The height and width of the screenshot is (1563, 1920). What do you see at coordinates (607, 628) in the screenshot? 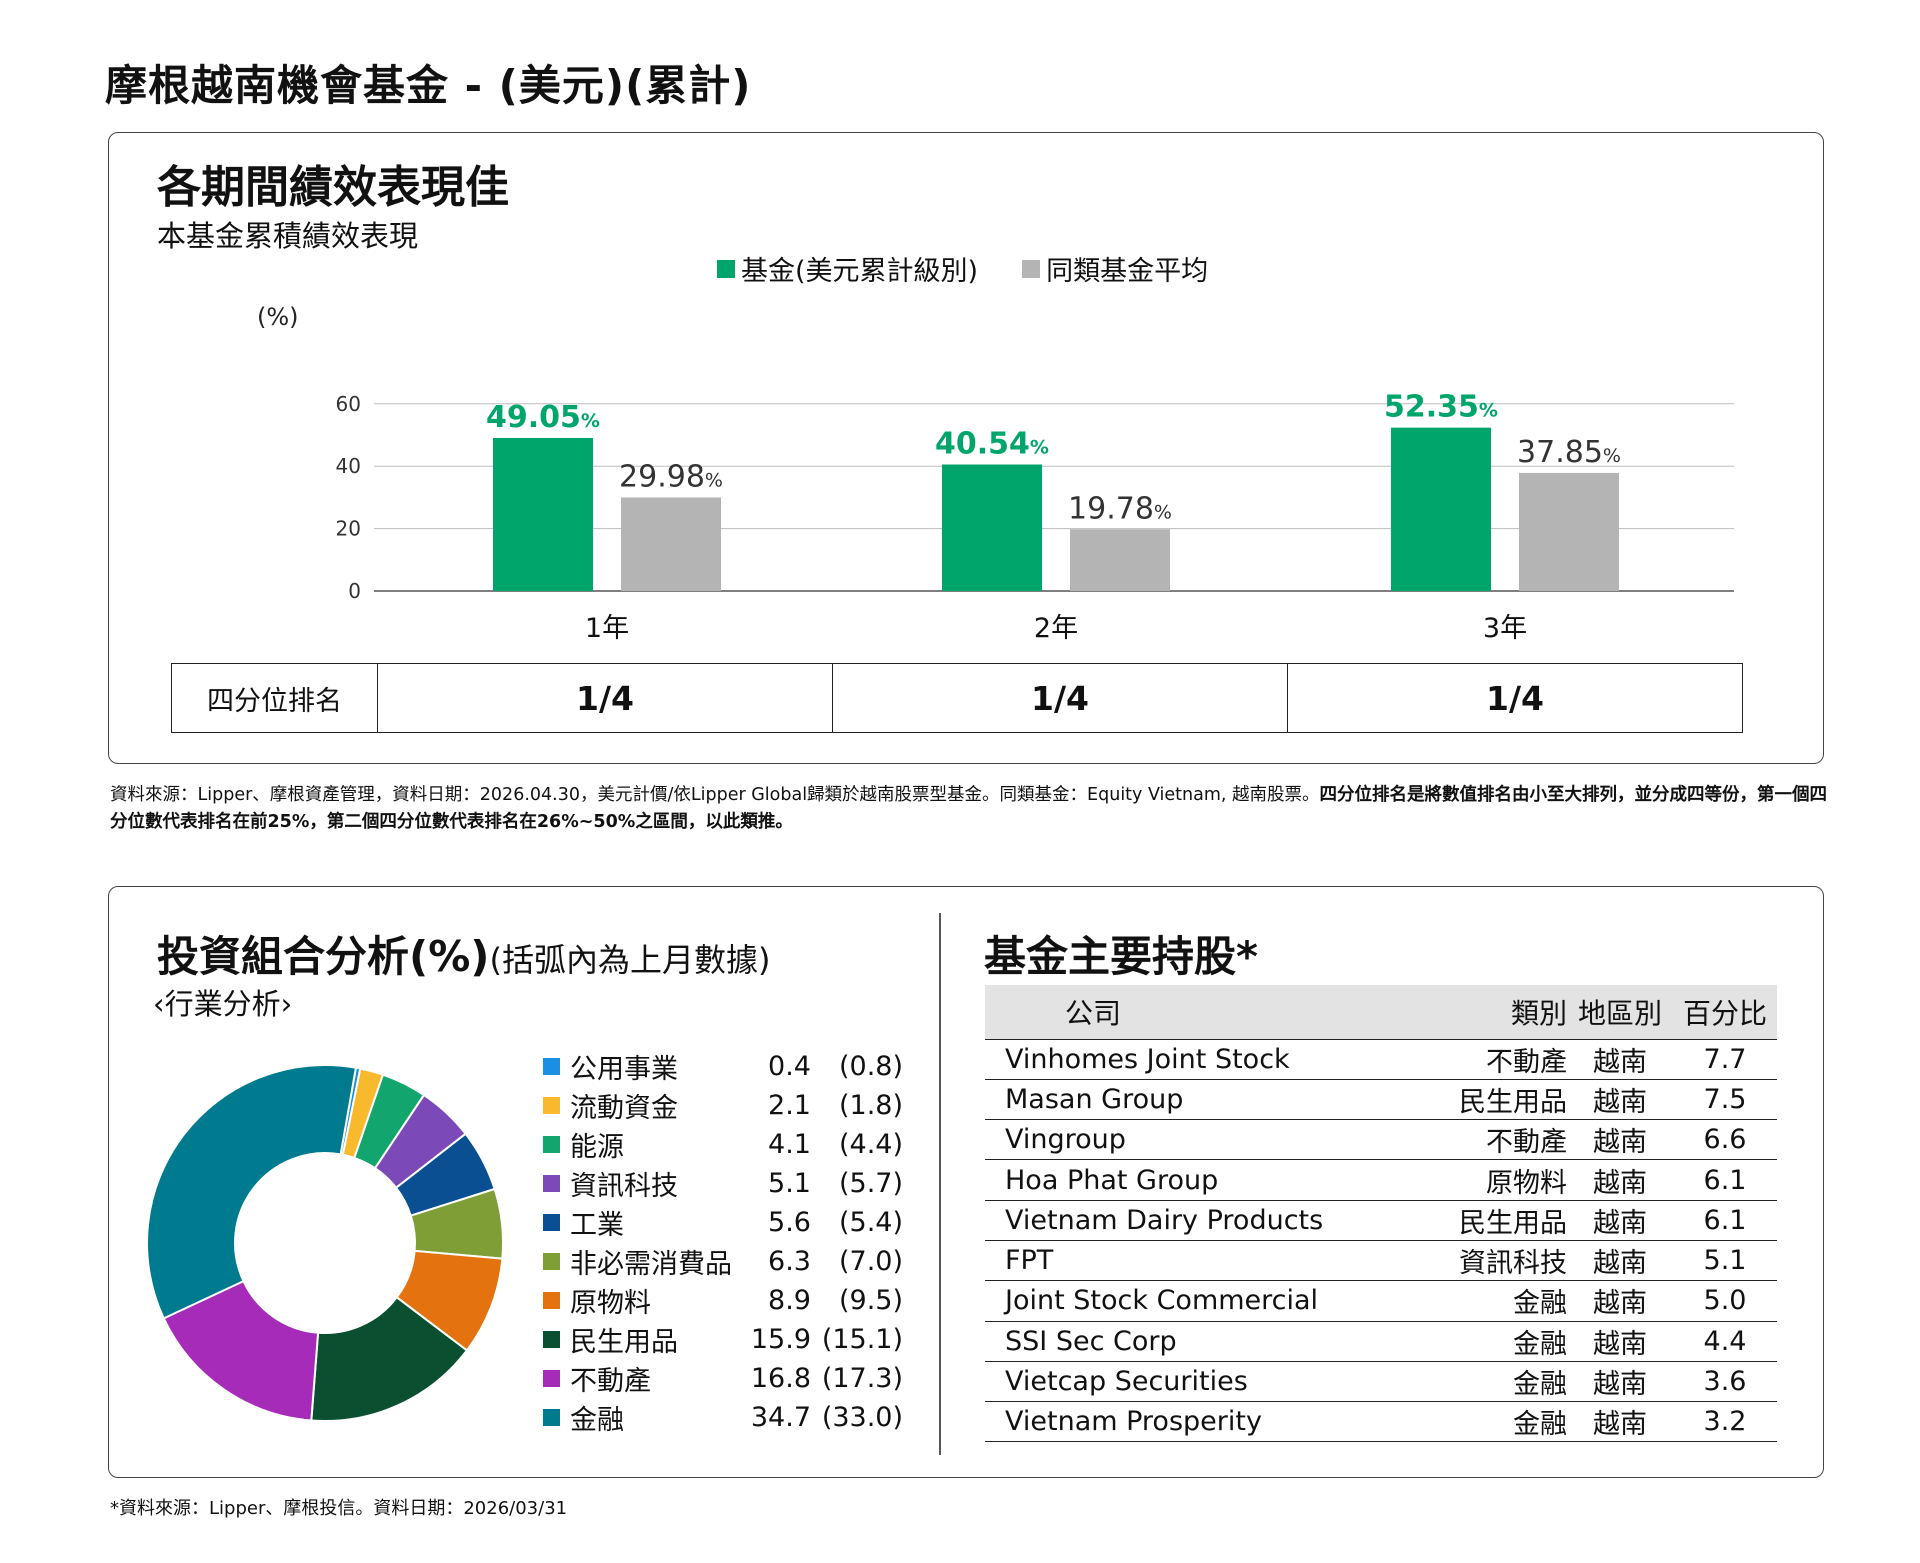
I see `x-tick-label: 1年` at bounding box center [607, 628].